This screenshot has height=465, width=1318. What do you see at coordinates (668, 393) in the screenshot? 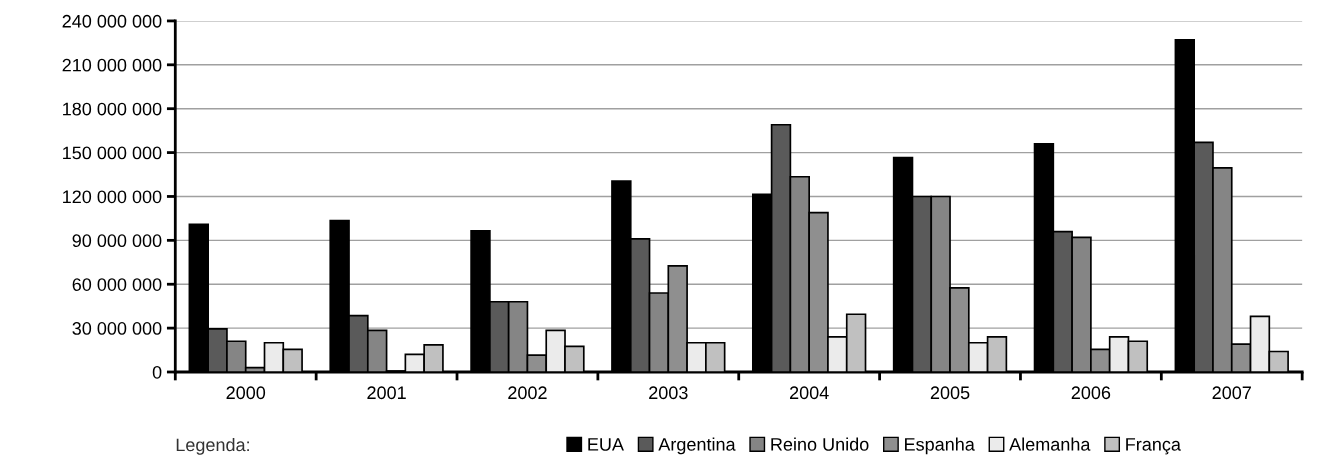
I see `x-tick-label: 2003` at bounding box center [668, 393].